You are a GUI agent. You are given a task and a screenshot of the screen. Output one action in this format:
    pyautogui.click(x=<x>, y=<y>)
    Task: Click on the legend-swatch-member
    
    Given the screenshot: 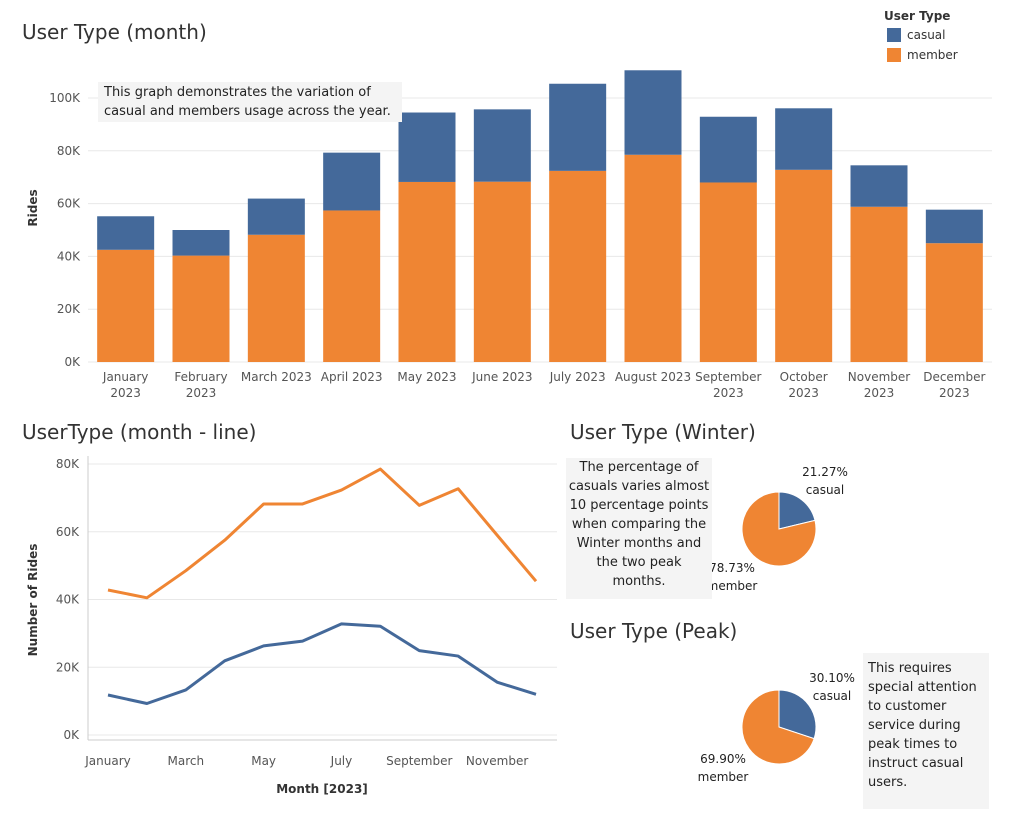 What is the action you would take?
    pyautogui.click(x=894, y=55)
    